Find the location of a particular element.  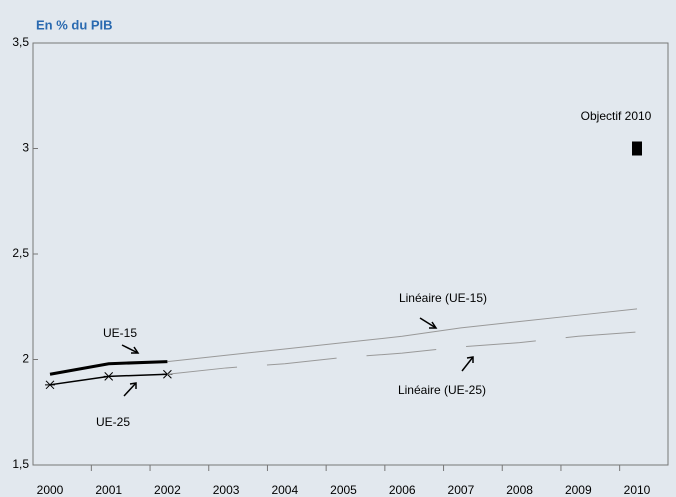

x-tick-label: 2006 is located at coordinates (402, 490).